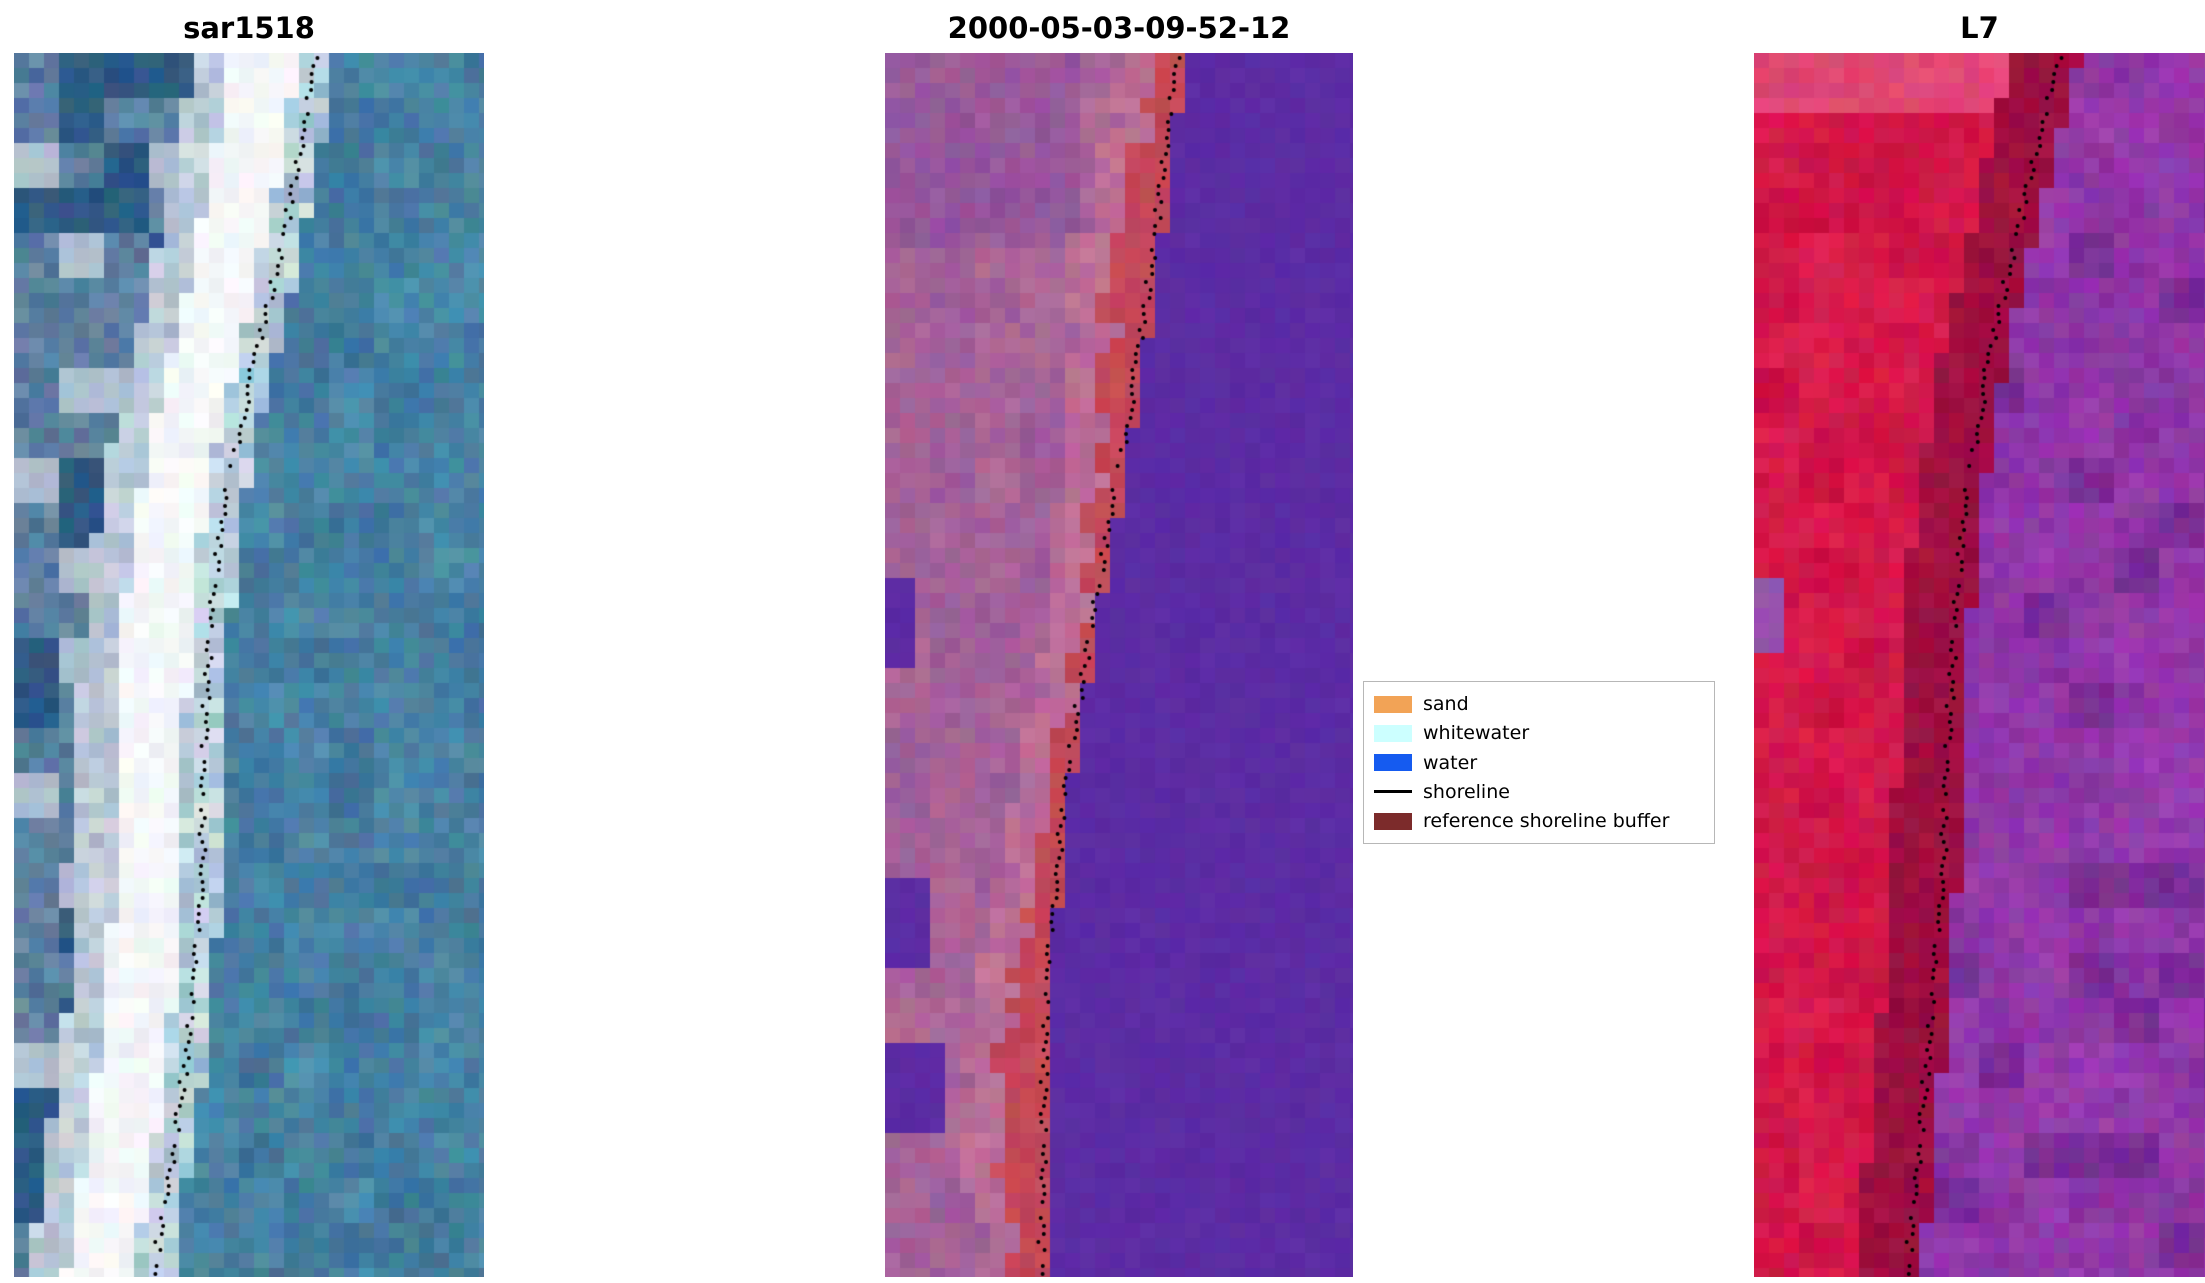 This screenshot has height=1283, width=2205. Describe the element at coordinates (1539, 792) in the screenshot. I see `legend-row-shoreline: shoreline` at that location.